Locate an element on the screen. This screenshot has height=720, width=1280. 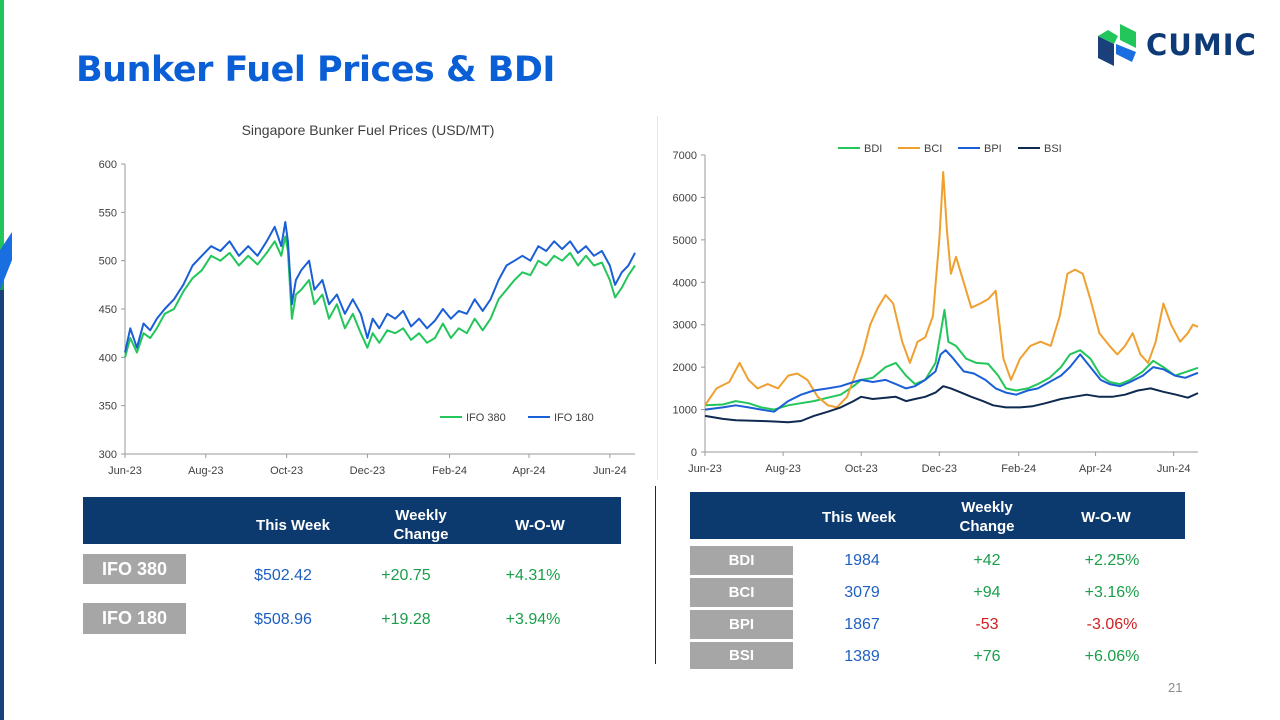
series-line-bpi is located at coordinates (951, 381).